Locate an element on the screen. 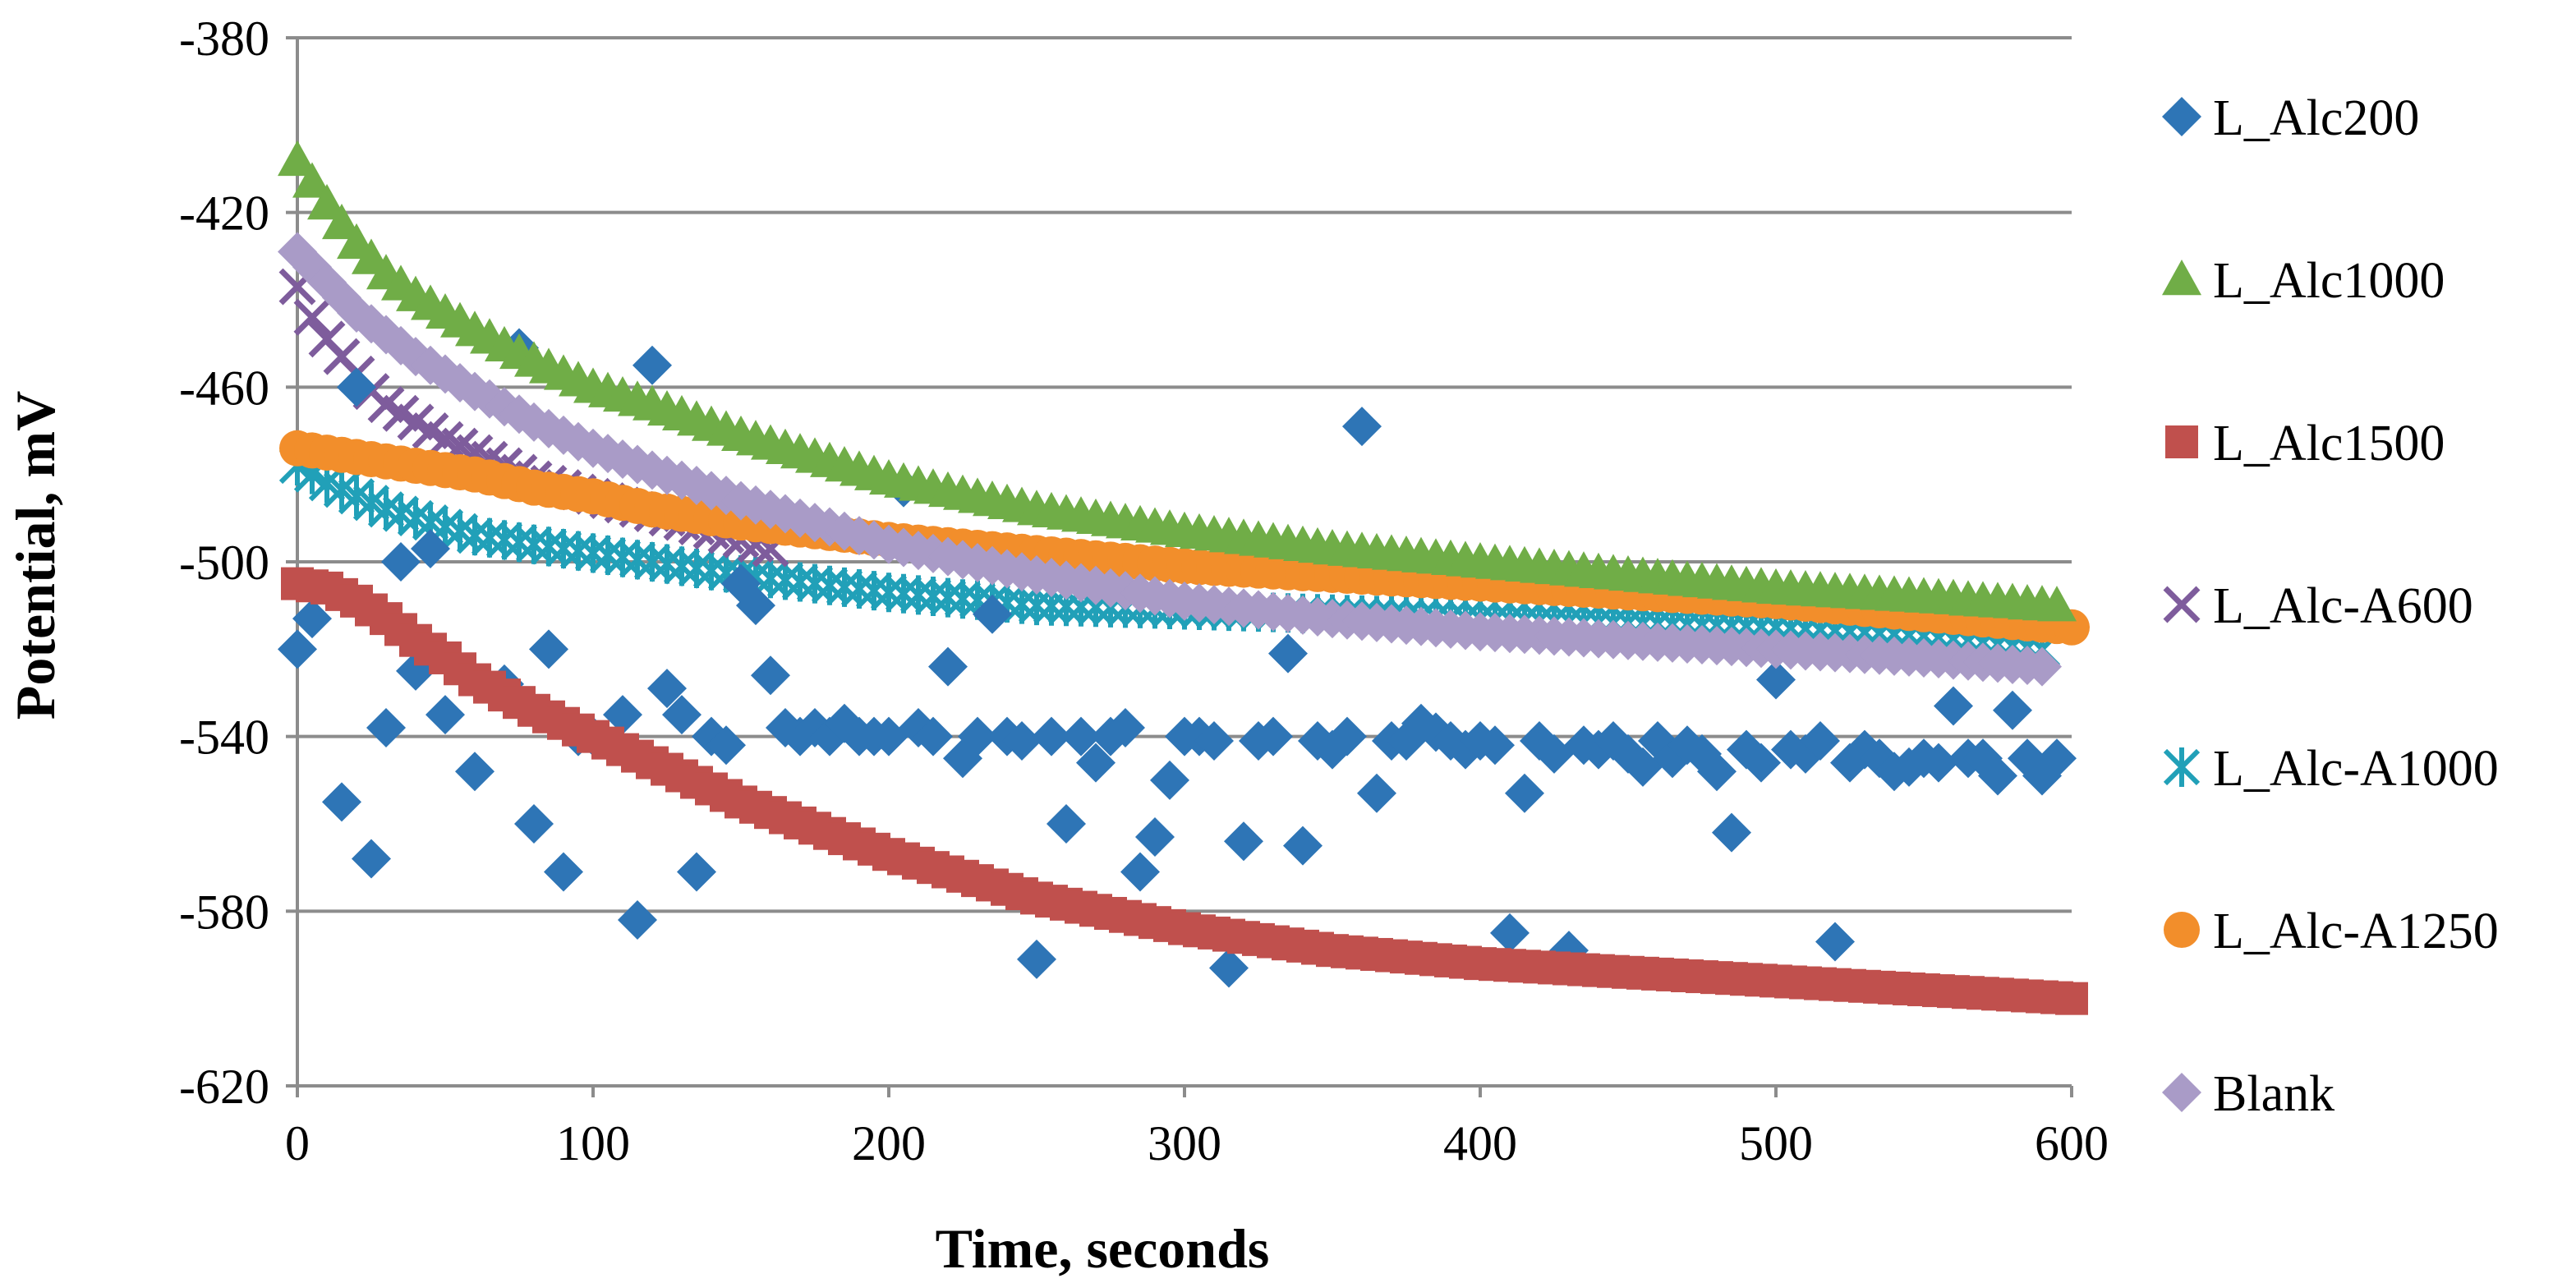  y-tick-label: -580 is located at coordinates (224, 912).